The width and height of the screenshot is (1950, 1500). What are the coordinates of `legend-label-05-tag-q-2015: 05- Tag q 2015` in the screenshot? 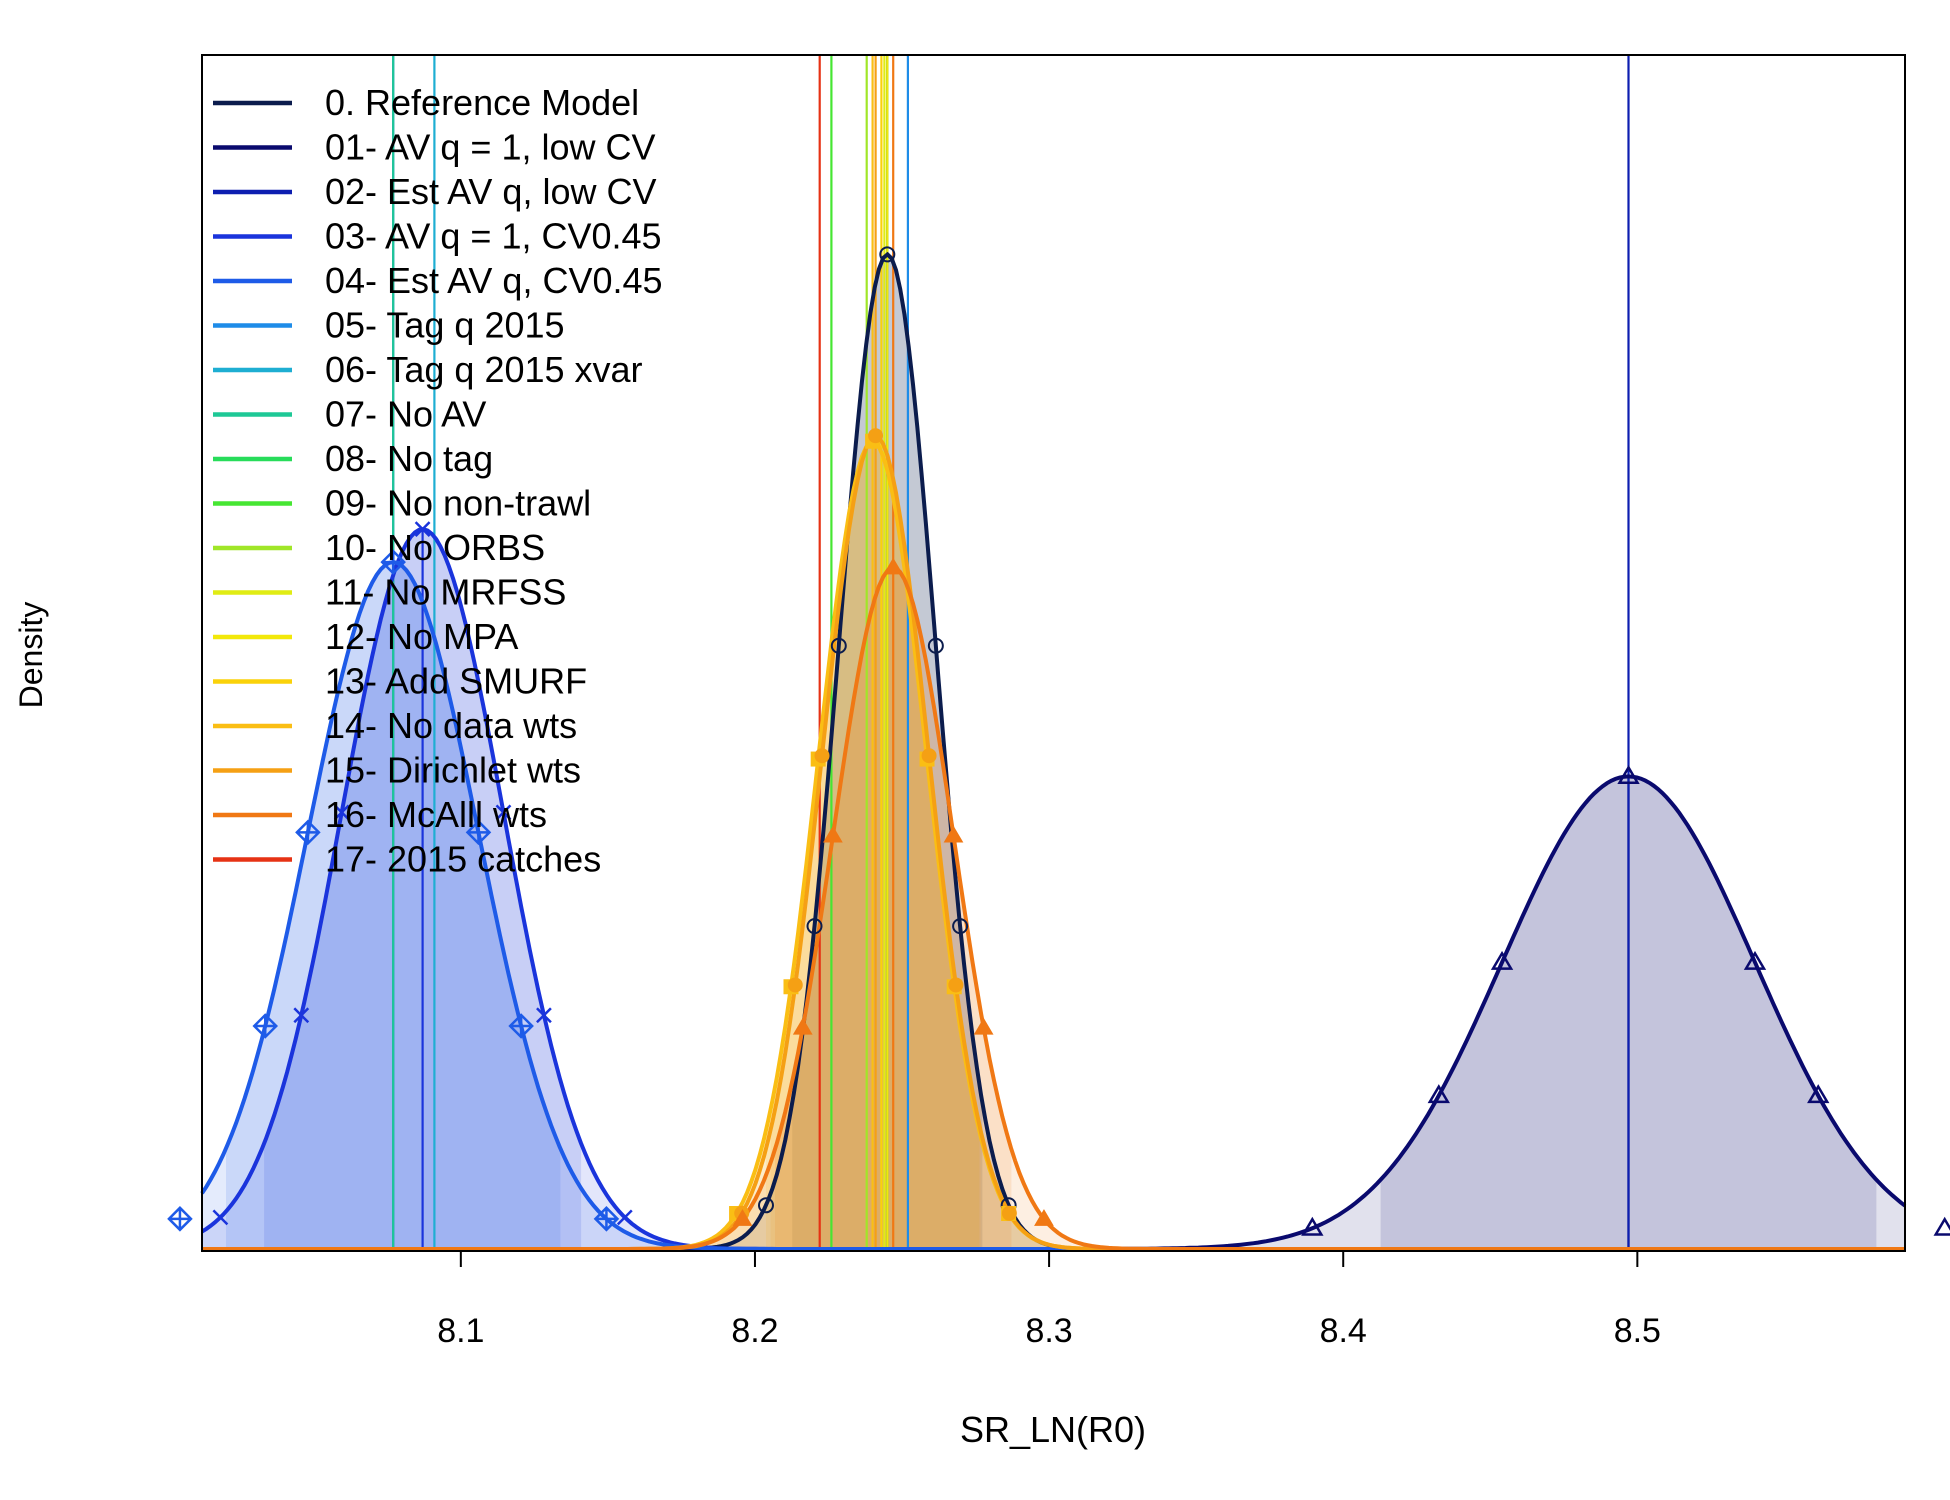 It's located at (445, 325).